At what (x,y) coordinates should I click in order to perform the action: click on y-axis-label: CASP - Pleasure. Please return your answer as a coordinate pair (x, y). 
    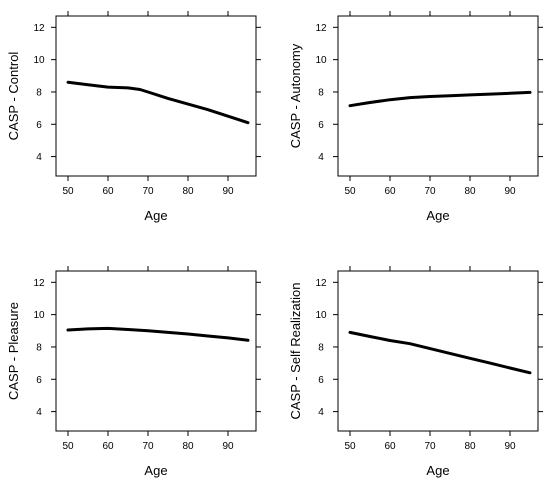
    Looking at the image, I should click on (13, 351).